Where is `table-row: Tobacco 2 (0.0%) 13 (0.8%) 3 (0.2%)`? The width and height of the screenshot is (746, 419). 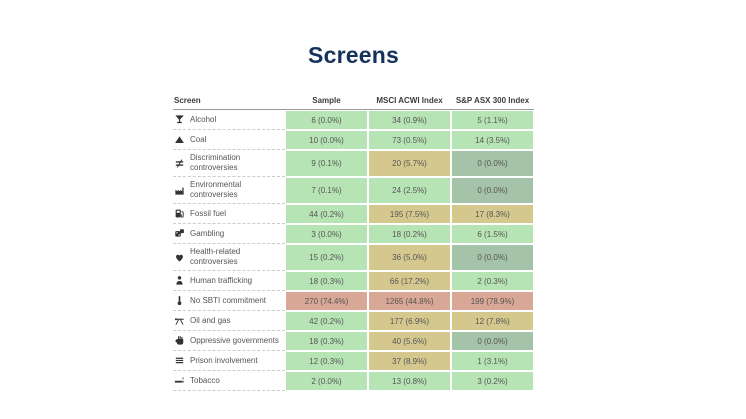
table-row: Tobacco 2 (0.0%) 13 (0.8%) 3 (0.2%) is located at coordinates (353, 381).